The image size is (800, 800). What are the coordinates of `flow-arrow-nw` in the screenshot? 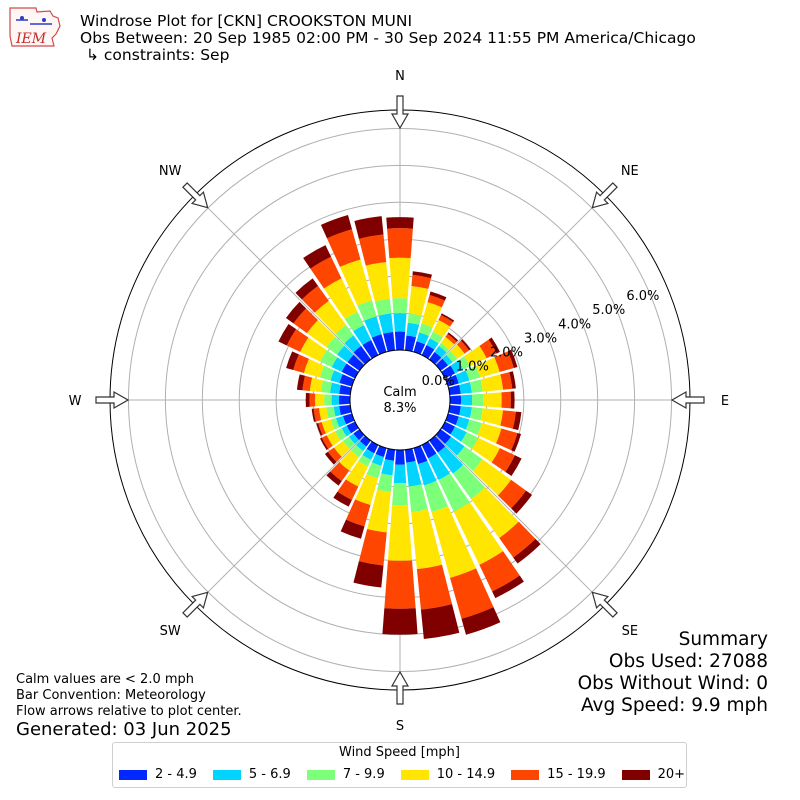 It's located at (195, 195).